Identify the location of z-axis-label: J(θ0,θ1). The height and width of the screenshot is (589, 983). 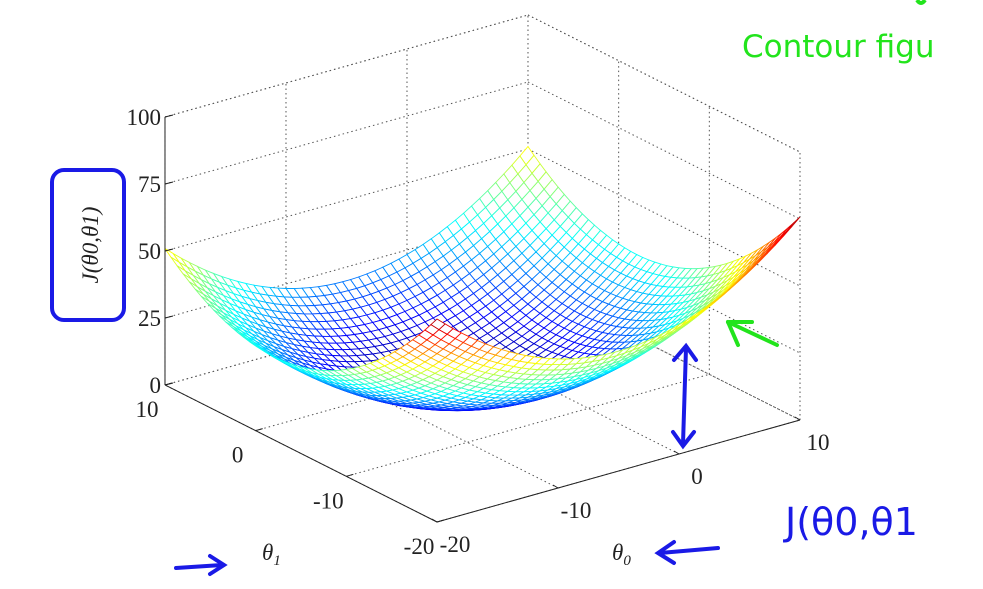
(90, 245).